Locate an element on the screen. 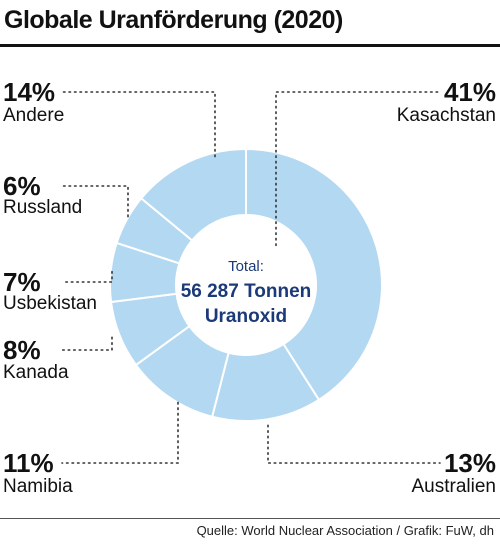 The height and width of the screenshot is (545, 500). center-total-value-line1: 56 287 Tonnen is located at coordinates (246, 291).